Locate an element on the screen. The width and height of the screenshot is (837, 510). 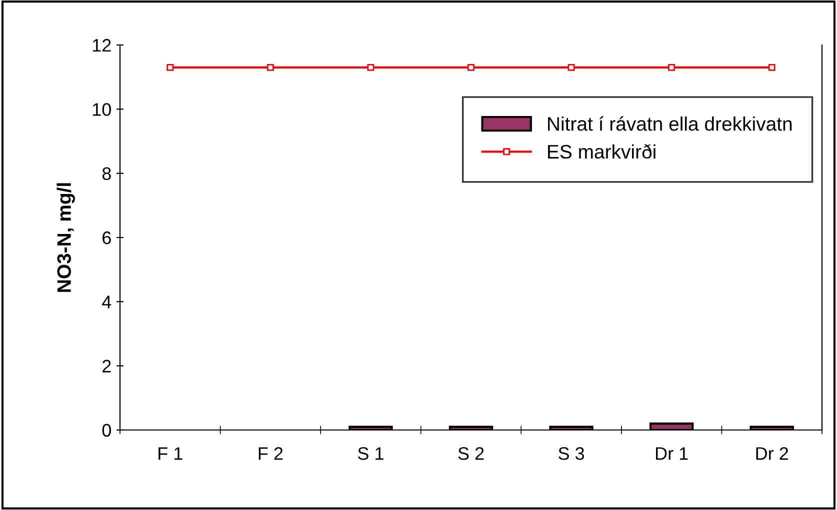
x-tick-label: S 2 is located at coordinates (471, 453).